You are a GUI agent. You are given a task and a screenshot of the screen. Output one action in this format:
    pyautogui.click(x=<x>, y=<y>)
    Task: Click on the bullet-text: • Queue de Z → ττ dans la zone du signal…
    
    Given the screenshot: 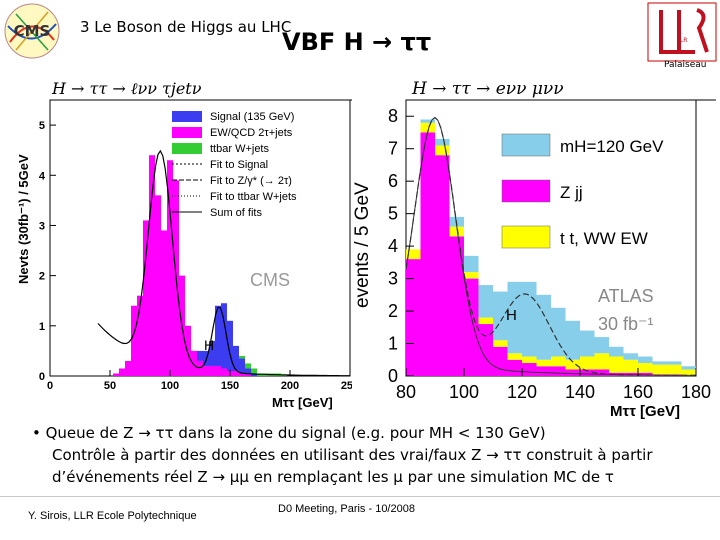 What is the action you would take?
    pyautogui.click(x=372, y=455)
    